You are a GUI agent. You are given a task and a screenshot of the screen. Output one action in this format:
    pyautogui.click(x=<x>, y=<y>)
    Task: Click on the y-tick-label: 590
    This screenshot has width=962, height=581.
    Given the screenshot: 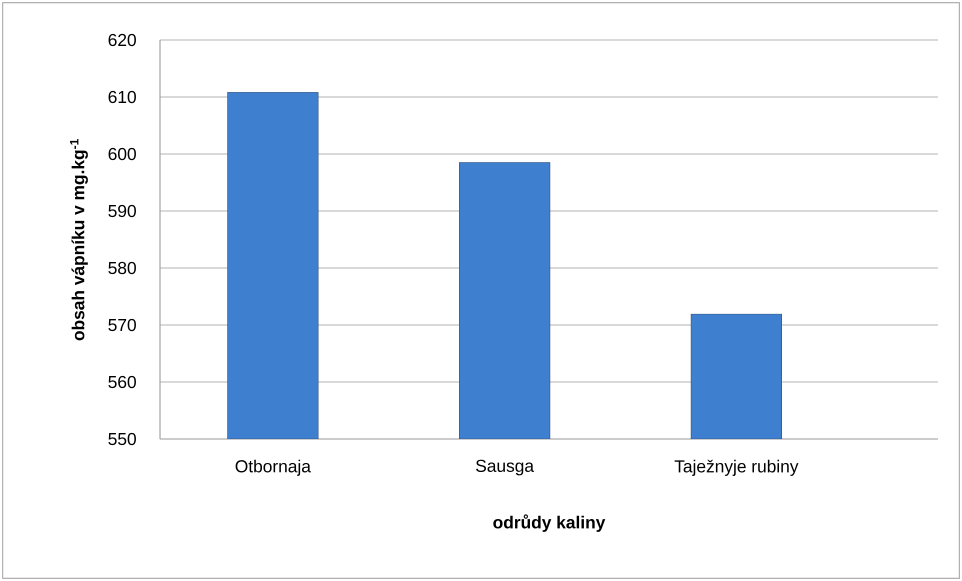 What is the action you would take?
    pyautogui.click(x=122, y=211)
    